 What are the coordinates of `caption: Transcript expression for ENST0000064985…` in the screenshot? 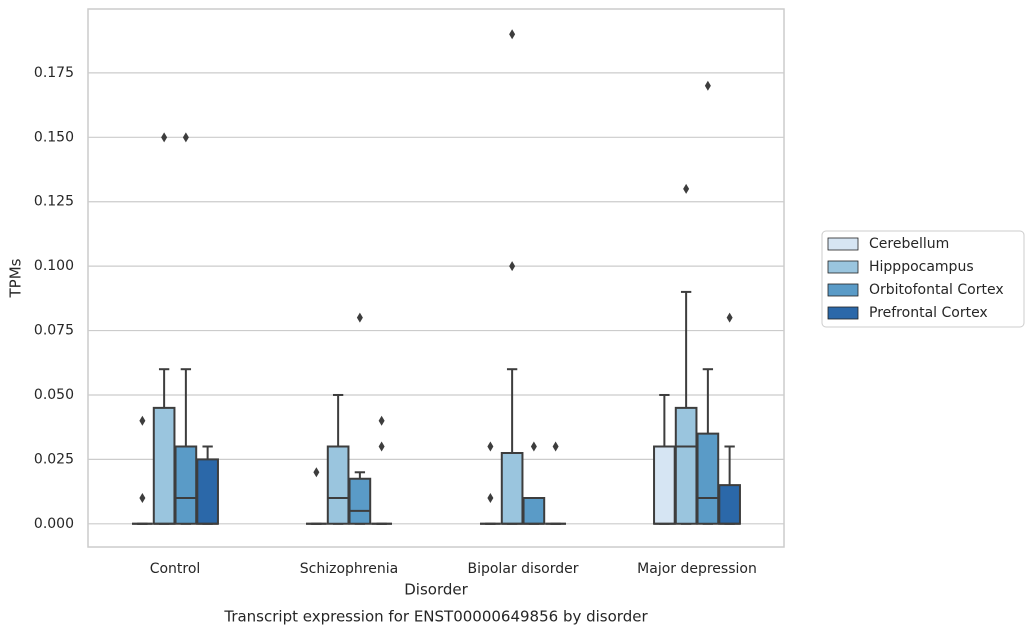 It's located at (435, 617).